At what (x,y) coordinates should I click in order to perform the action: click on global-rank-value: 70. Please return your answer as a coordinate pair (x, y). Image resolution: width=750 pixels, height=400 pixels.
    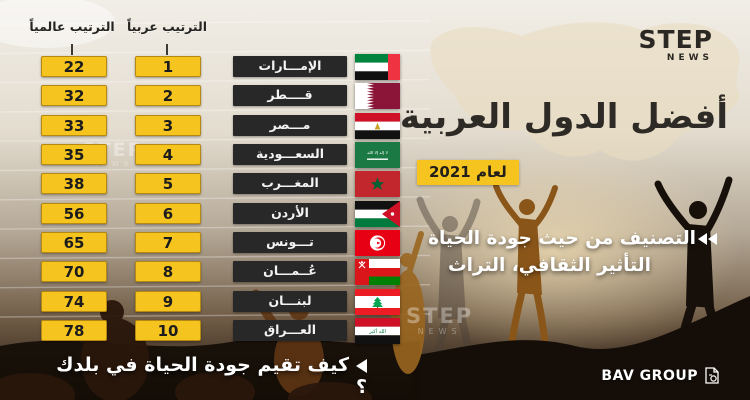
    Looking at the image, I should click on (74, 272).